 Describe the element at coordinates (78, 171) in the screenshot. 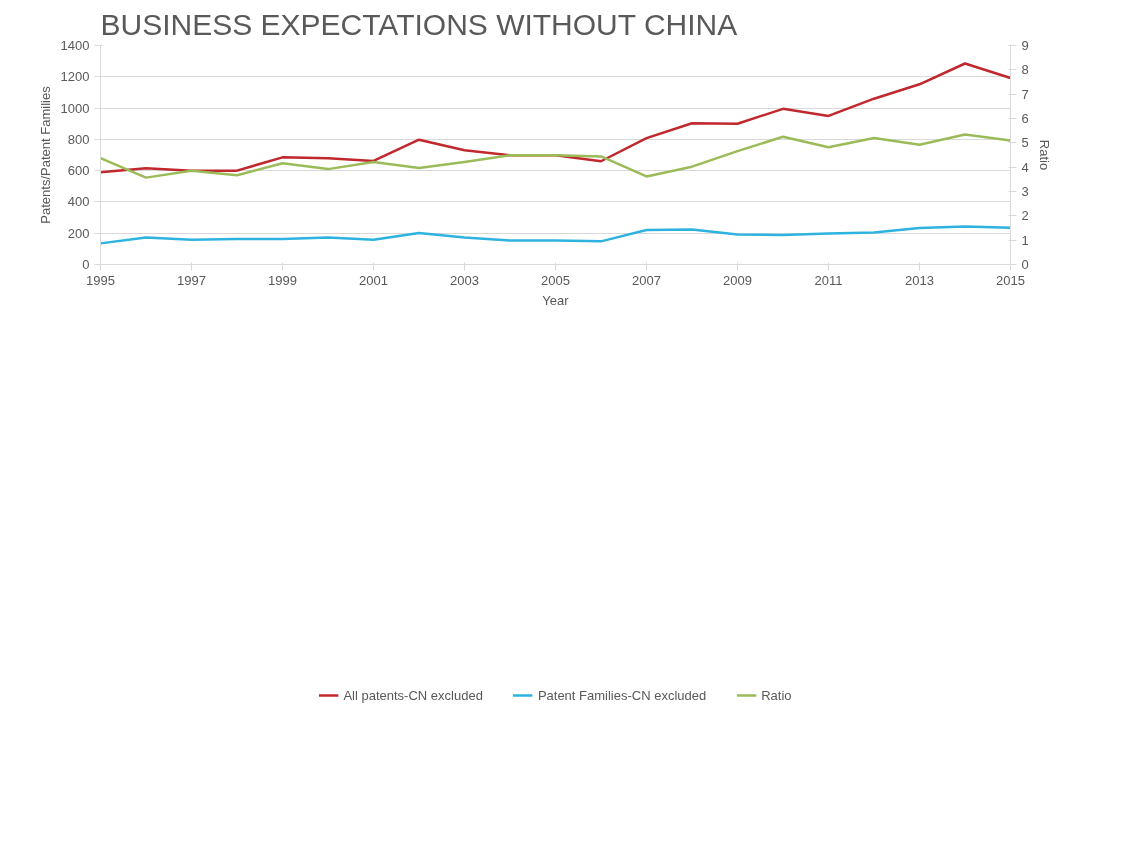

I see `y-tick-label: 600` at that location.